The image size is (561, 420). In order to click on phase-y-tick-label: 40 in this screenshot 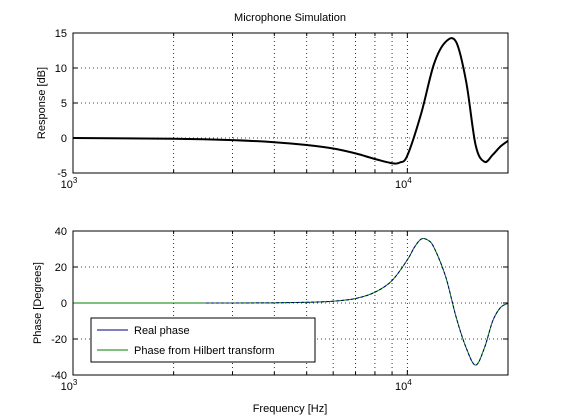, I will do `click(61, 232)`.